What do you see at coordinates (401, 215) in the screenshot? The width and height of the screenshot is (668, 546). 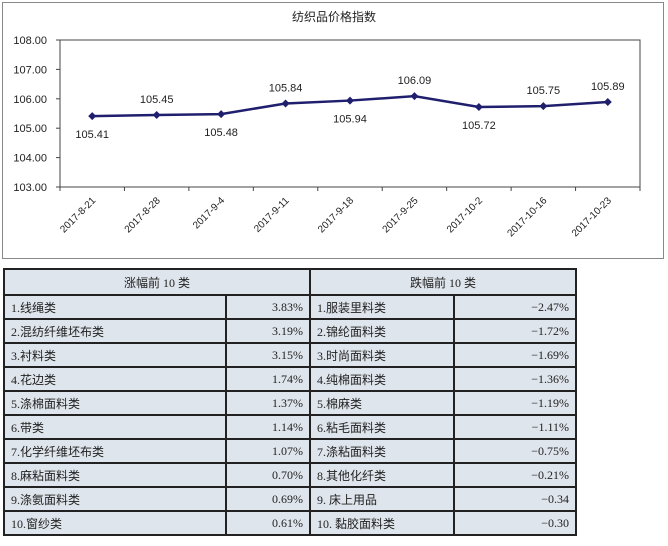 I see `x-tick-label: 2017-9-25` at bounding box center [401, 215].